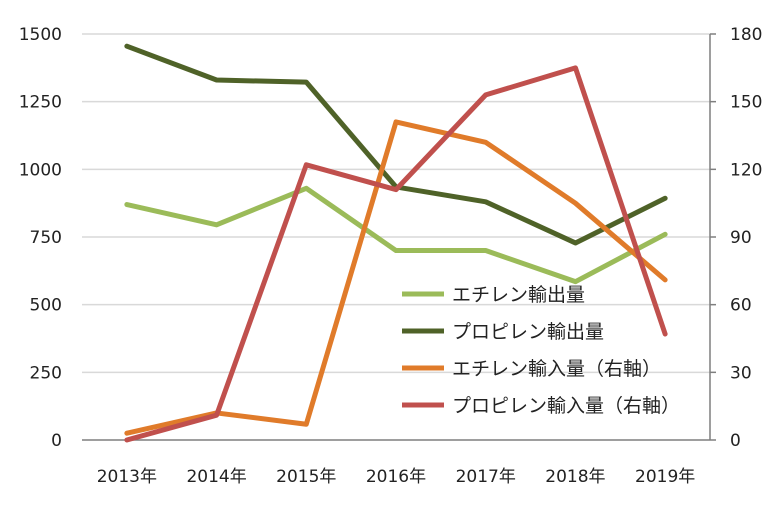 The image size is (772, 506). What do you see at coordinates (735, 441) in the screenshot?
I see `y-right-tick-label: 0` at bounding box center [735, 441].